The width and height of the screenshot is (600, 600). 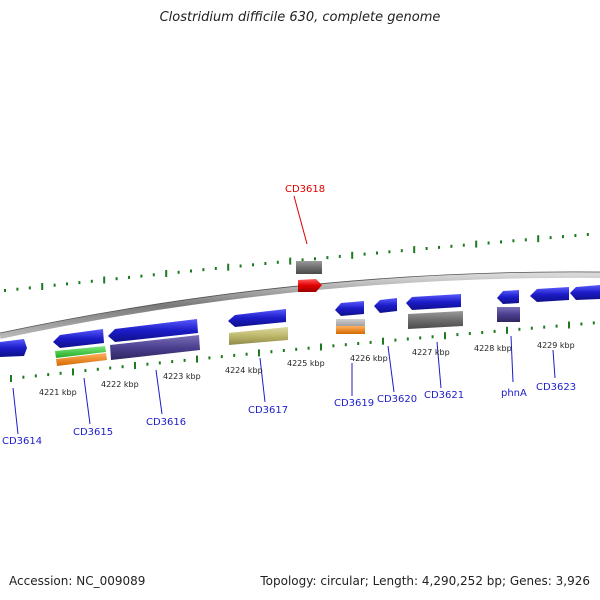 What do you see at coordinates (444, 395) in the screenshot?
I see `gene-label-cd3621: CD3621` at bounding box center [444, 395].